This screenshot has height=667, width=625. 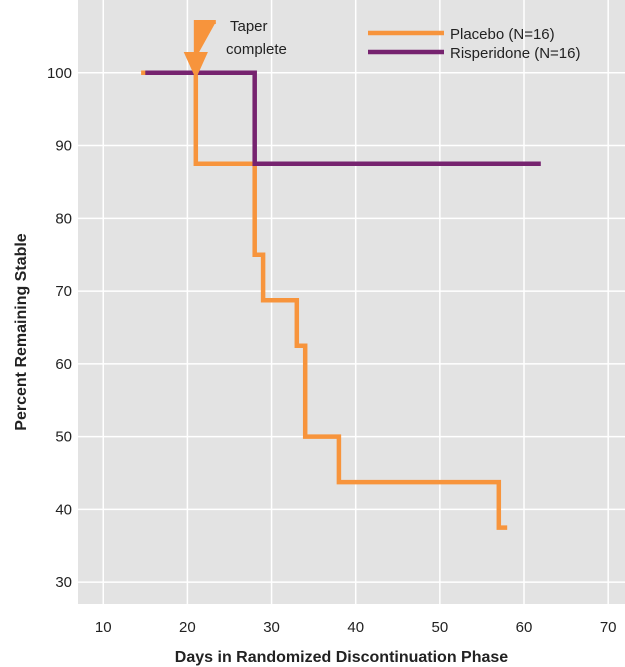 What do you see at coordinates (256, 49) in the screenshot?
I see `annotation-line-2: complete` at bounding box center [256, 49].